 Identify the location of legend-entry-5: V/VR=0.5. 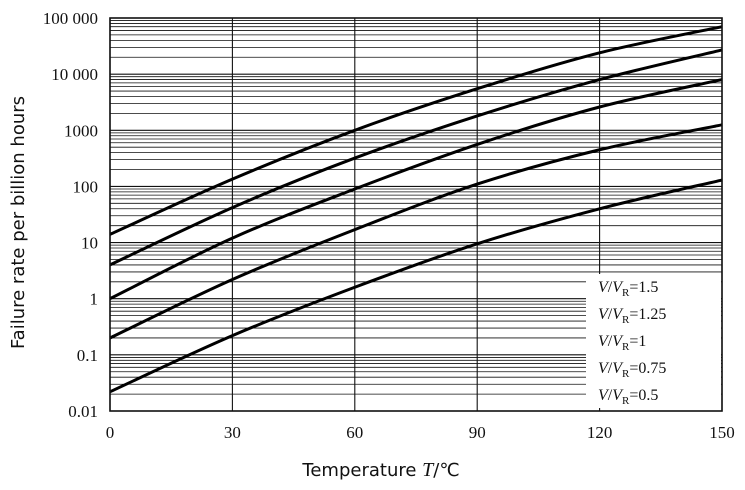
(628, 397).